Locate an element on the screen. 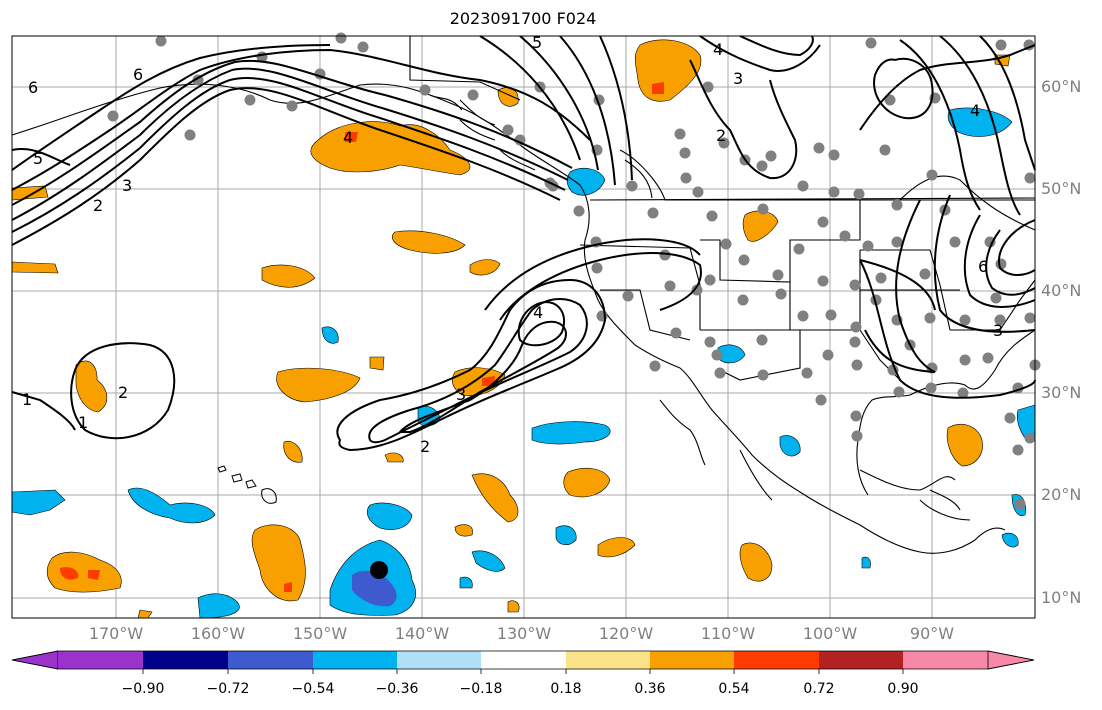  lon-label: 90°W is located at coordinates (932, 633).